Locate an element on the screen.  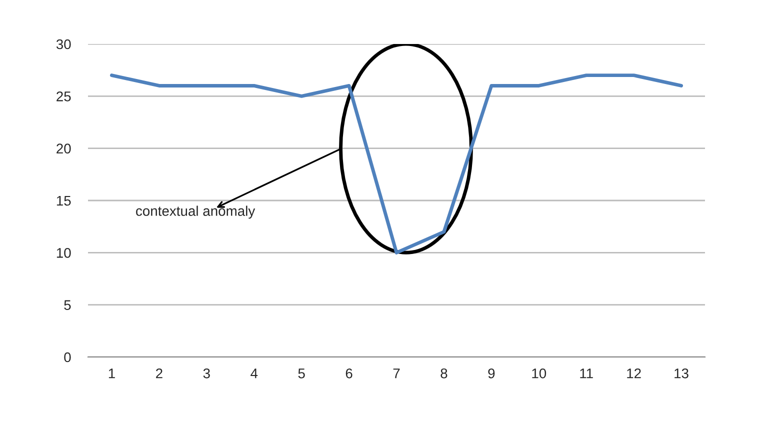
x-tick-label: 4 is located at coordinates (254, 373).